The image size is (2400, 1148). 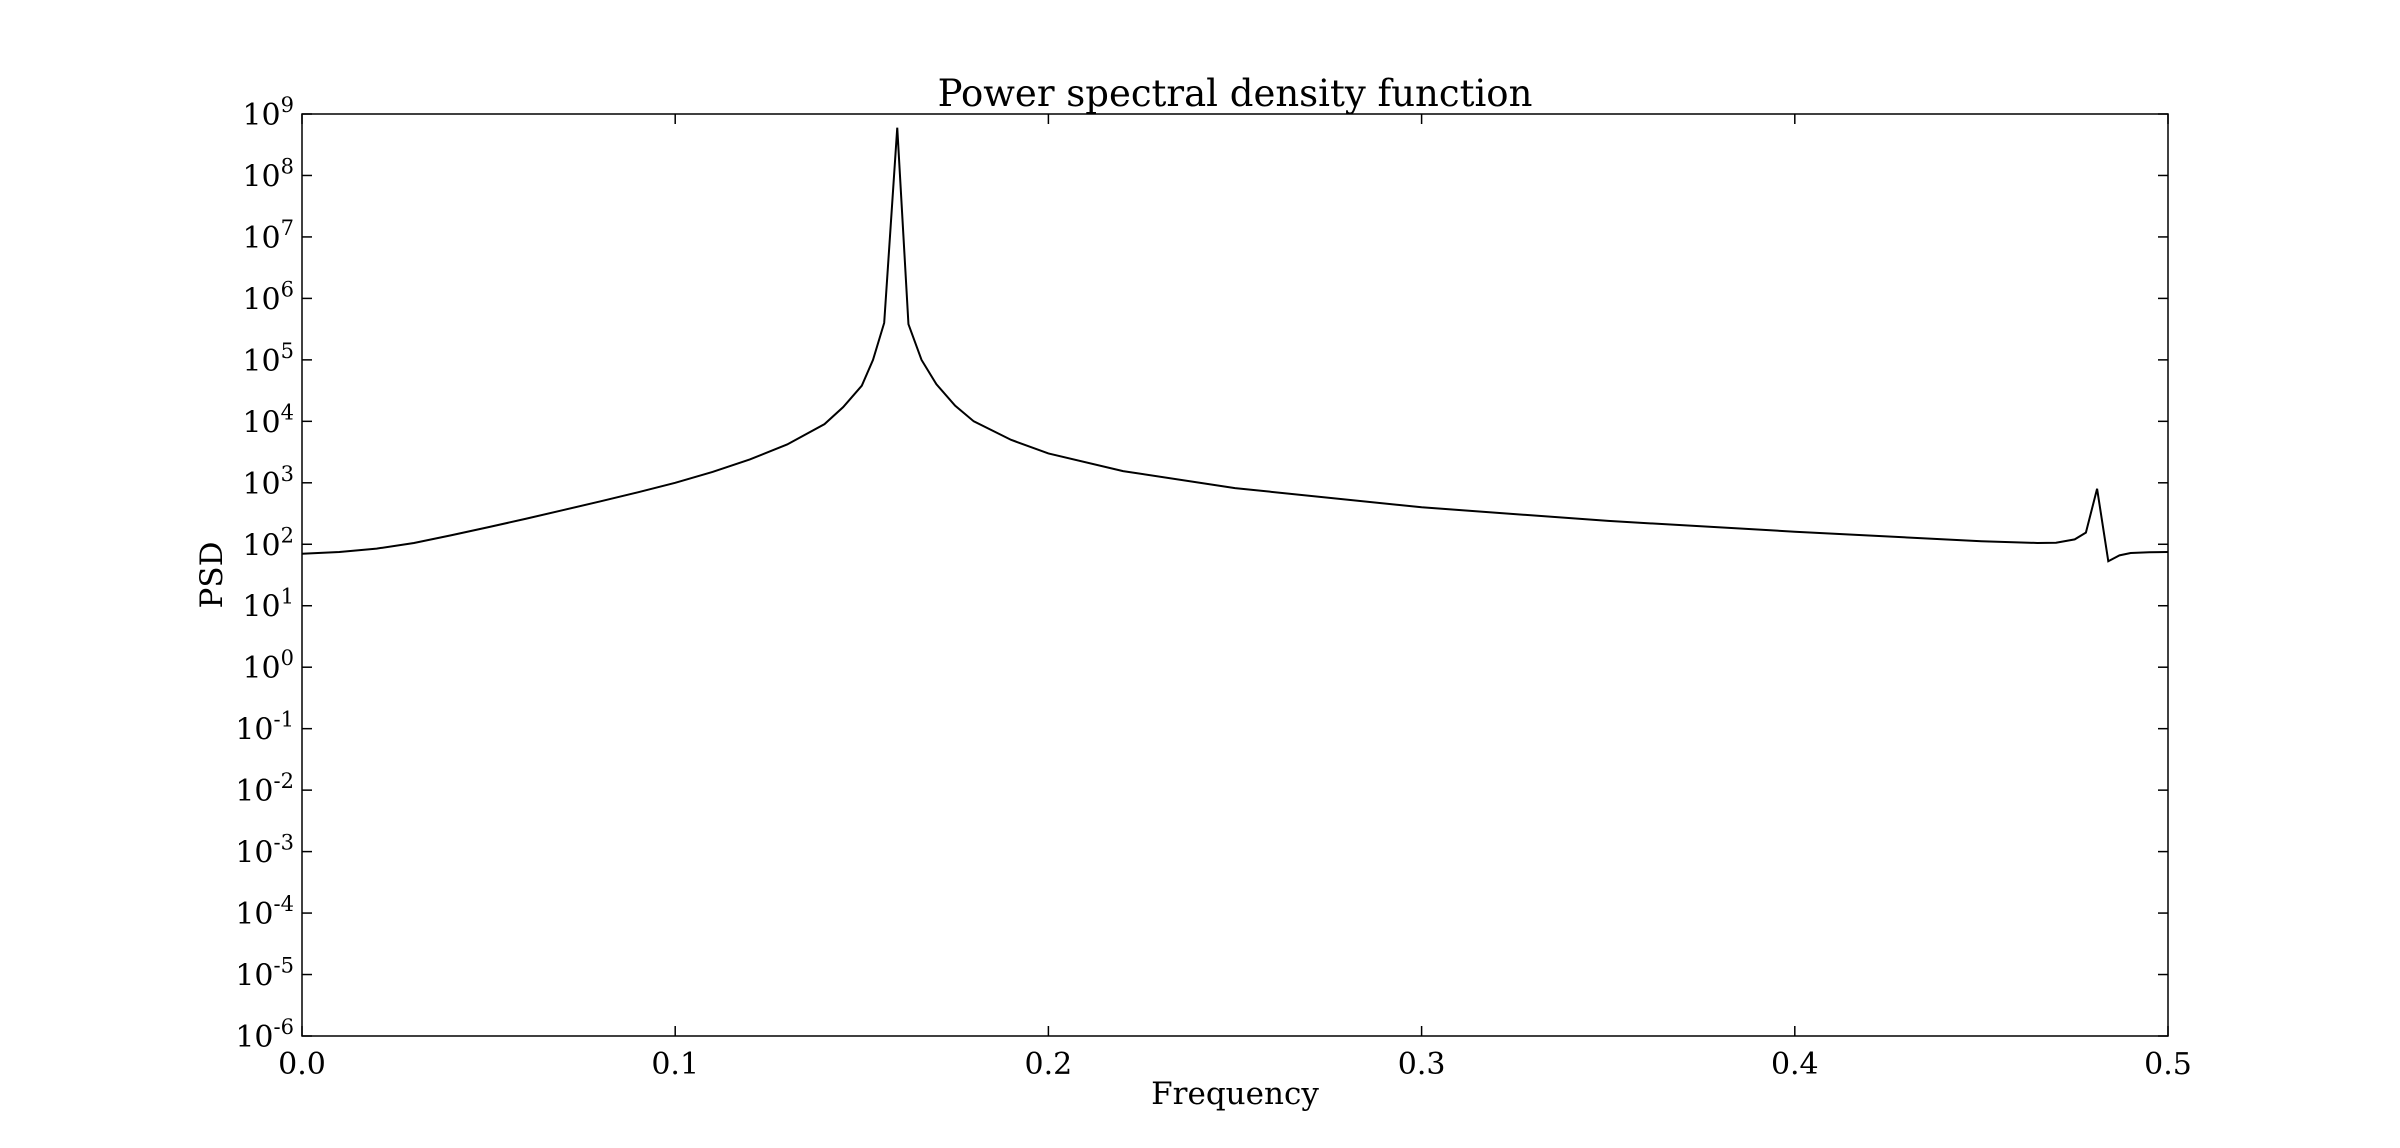 What do you see at coordinates (268, 666) in the screenshot?
I see `y-tick-label: 10⁰` at bounding box center [268, 666].